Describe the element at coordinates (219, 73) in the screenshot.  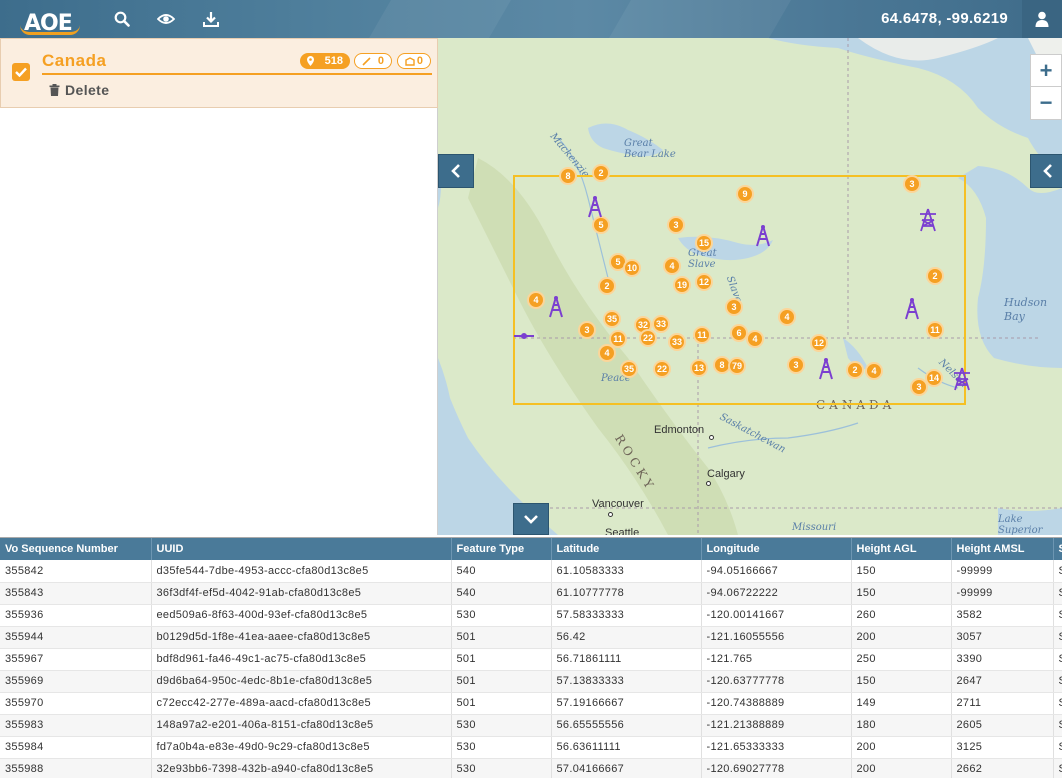
I see `layer-item-canada: Canada 518 0 0 Delete` at that location.